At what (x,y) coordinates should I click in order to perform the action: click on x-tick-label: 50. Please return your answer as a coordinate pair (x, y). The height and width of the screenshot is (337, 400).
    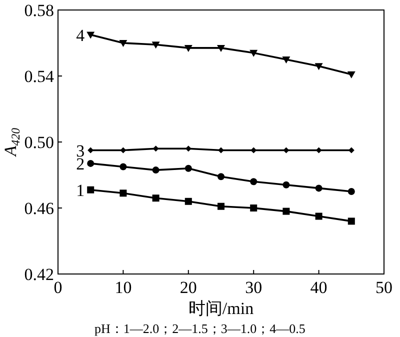
    Looking at the image, I should click on (384, 287).